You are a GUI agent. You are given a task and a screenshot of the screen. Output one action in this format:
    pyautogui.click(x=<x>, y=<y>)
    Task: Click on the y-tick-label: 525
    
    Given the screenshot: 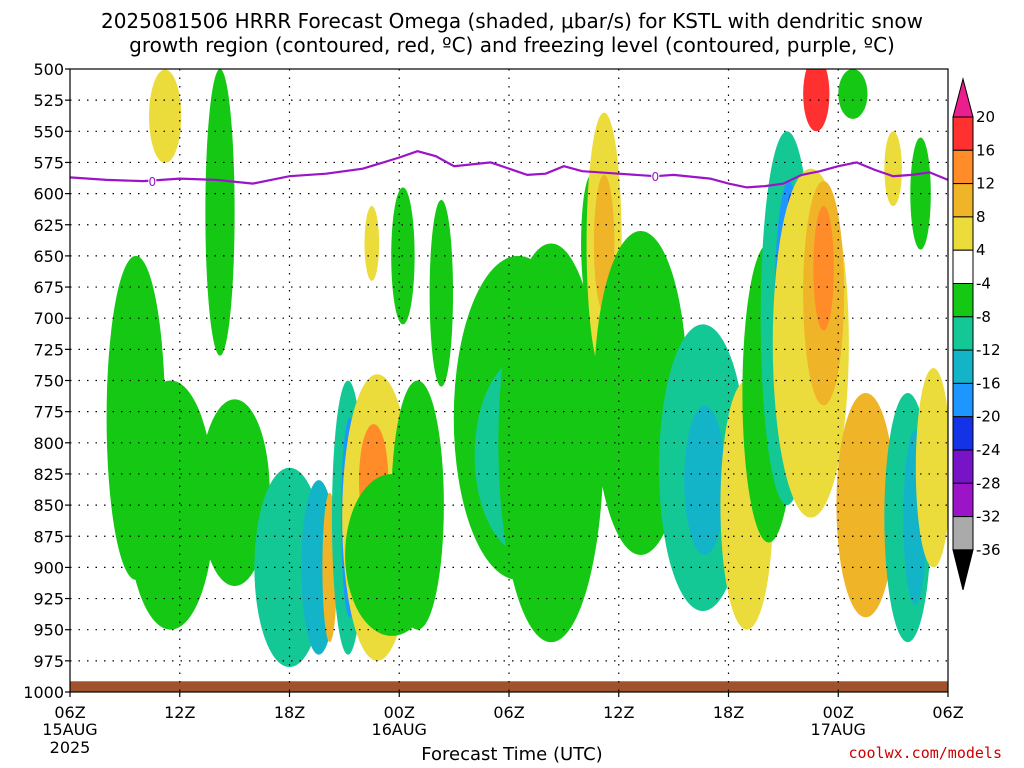 What is the action you would take?
    pyautogui.click(x=48, y=100)
    